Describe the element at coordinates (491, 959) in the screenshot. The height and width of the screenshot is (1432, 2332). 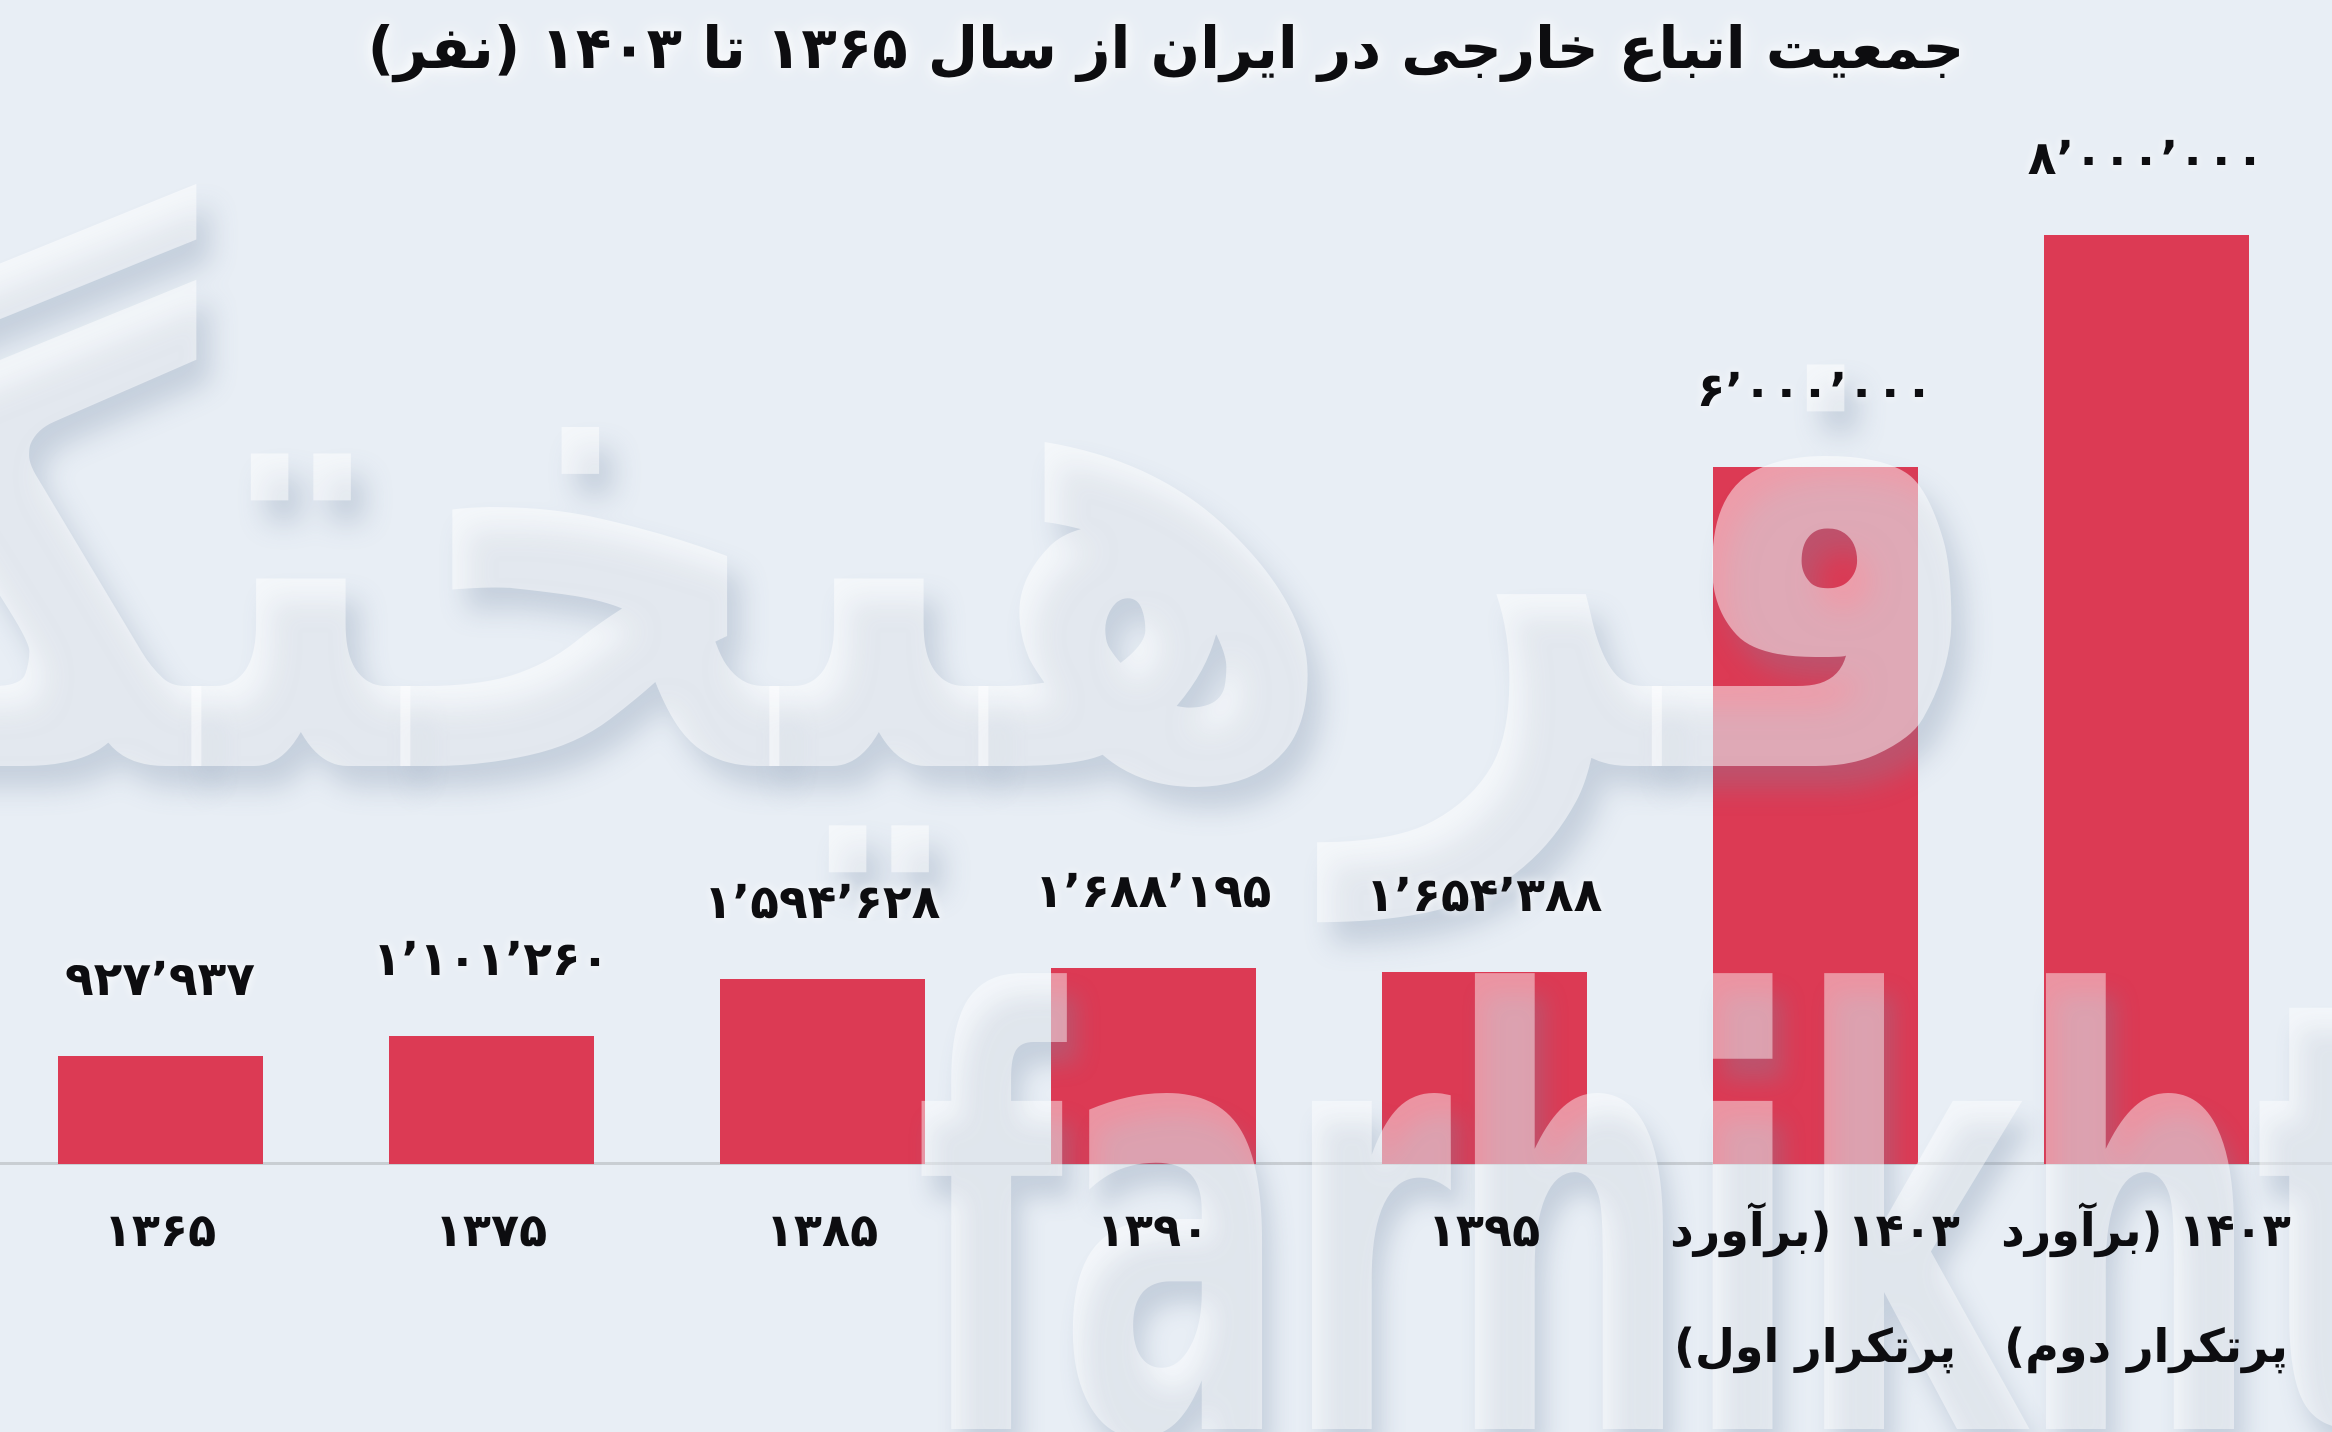
I see `bar-value-label: ۱٬۱۰۱٬۲۶۰` at that location.